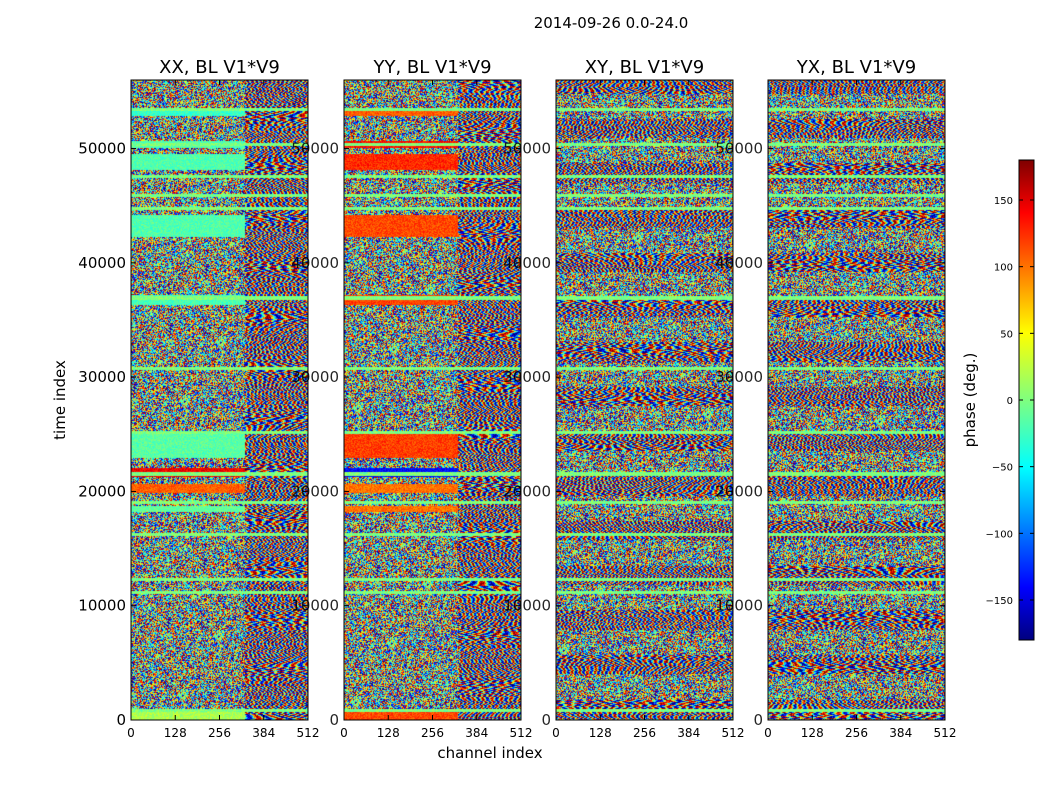 This screenshot has width=1050, height=800. I want to click on panel-title: YY, BL V1*V9, so click(431, 67).